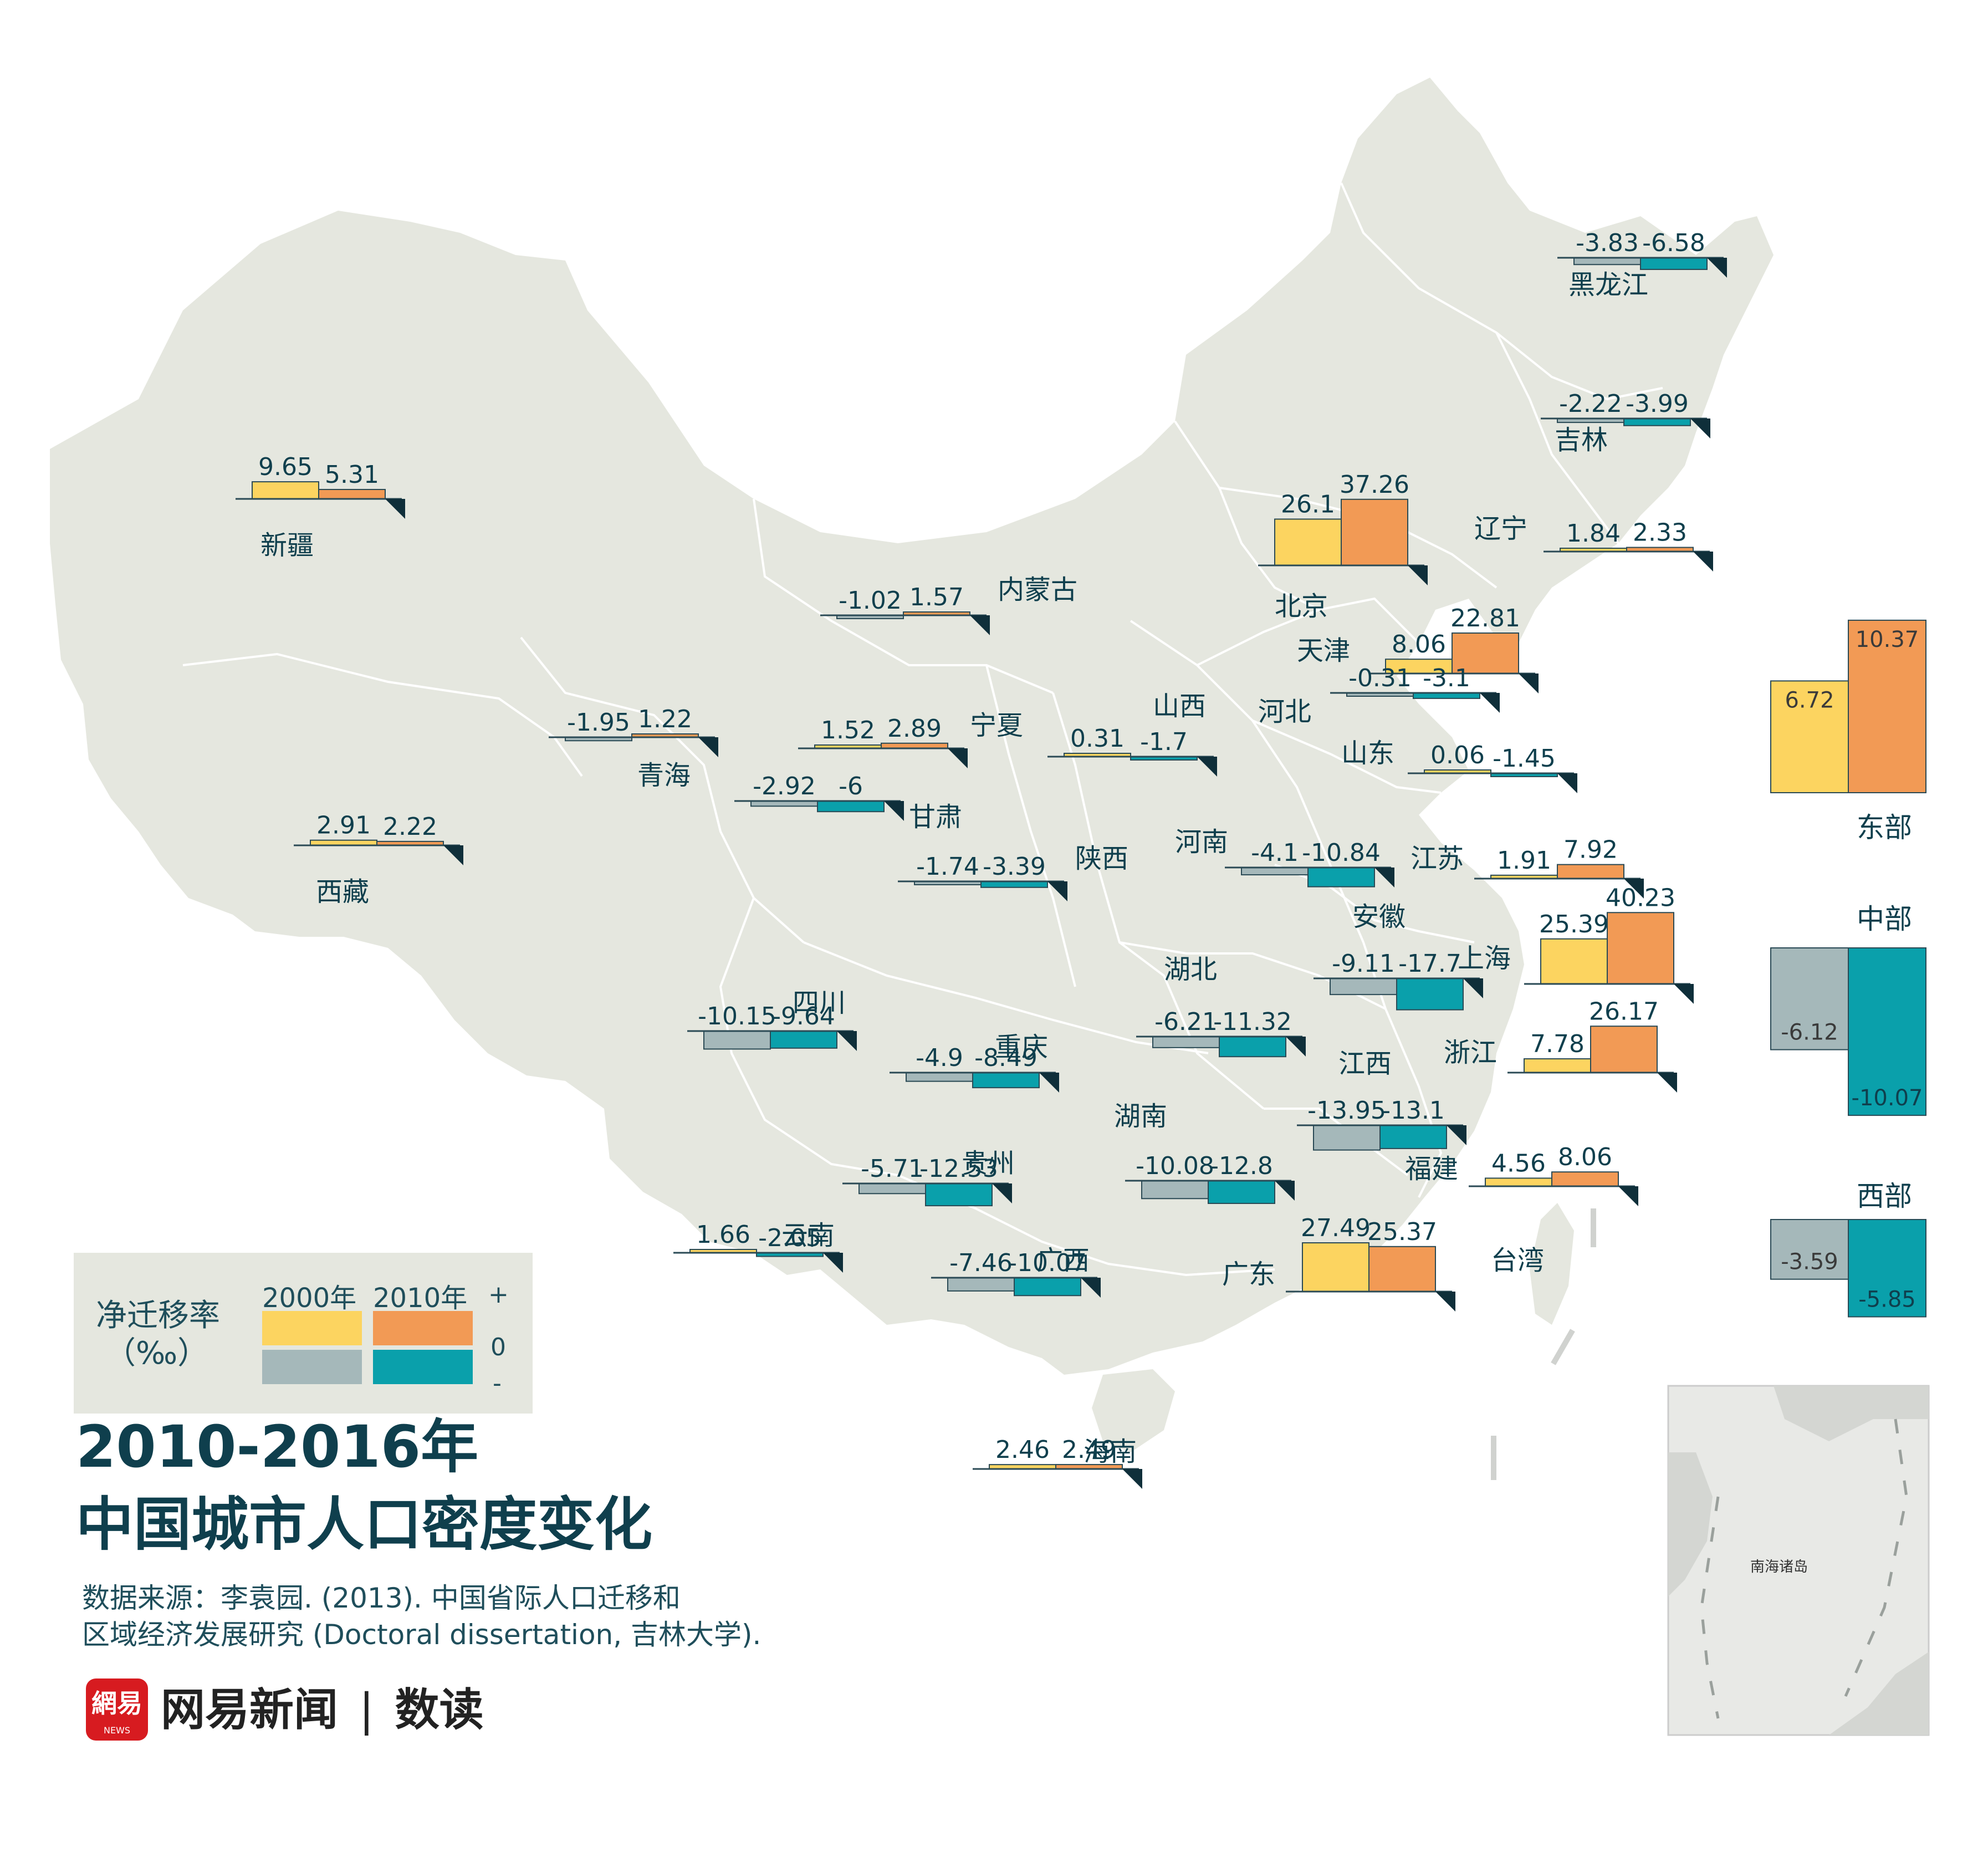  Describe the element at coordinates (870, 600) in the screenshot. I see `bar-value-label: -1.02` at that location.